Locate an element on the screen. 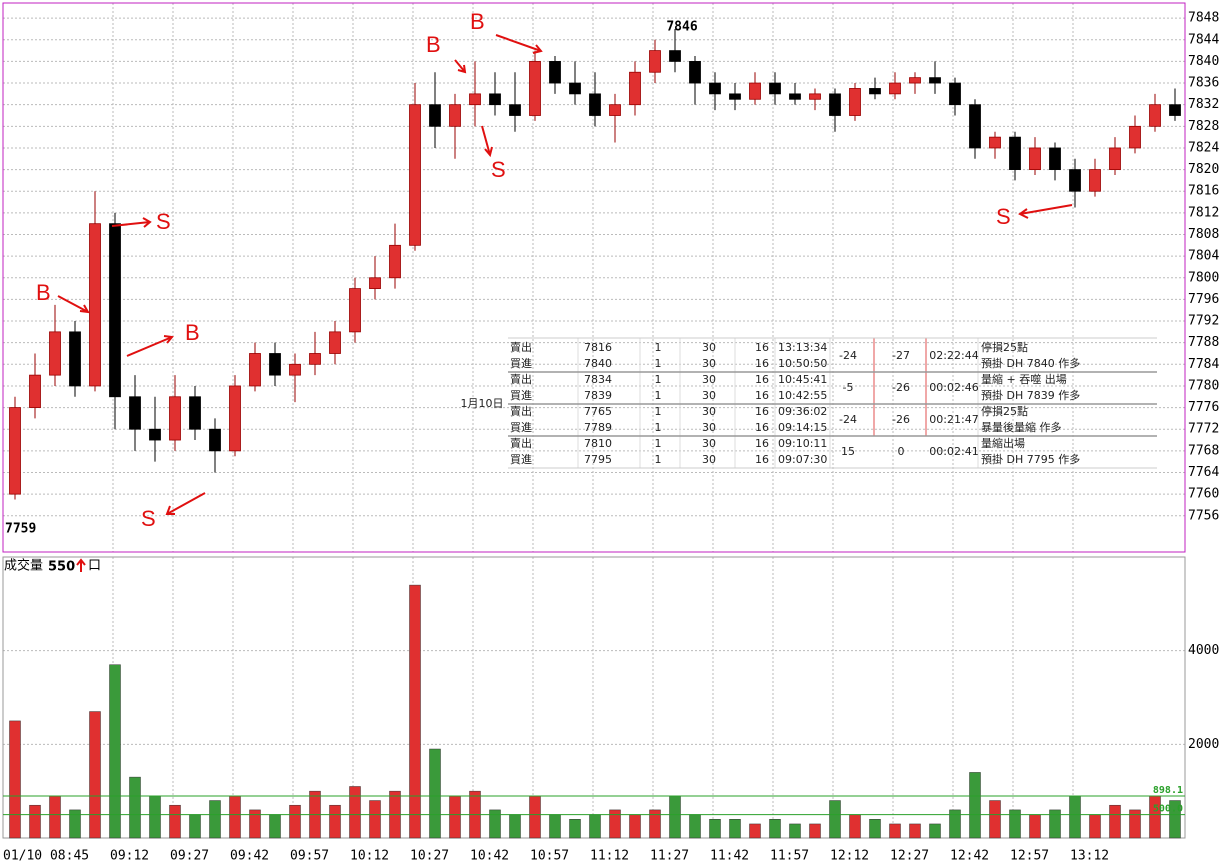  y-tick-label: 7816 is located at coordinates (1203, 191).